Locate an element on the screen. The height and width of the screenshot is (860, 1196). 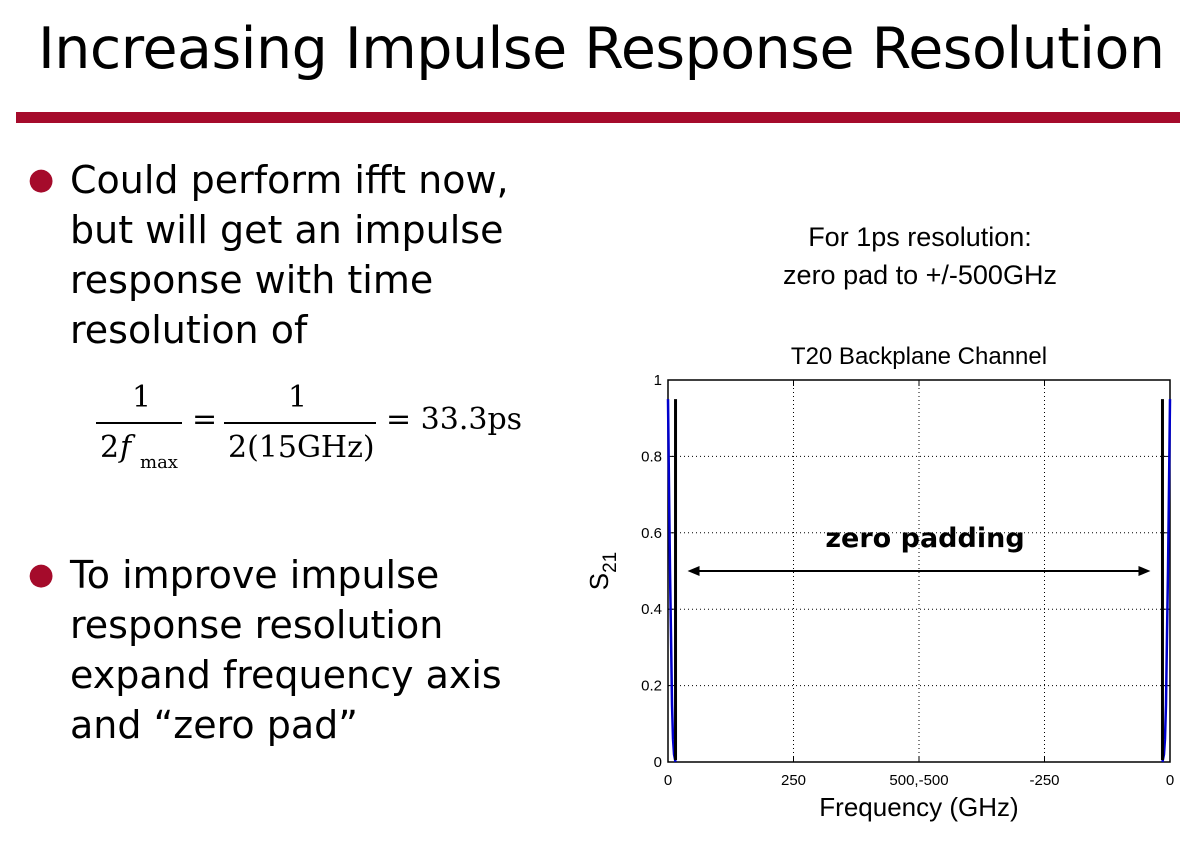
formula-result: = 33.3ps is located at coordinates (454, 419).